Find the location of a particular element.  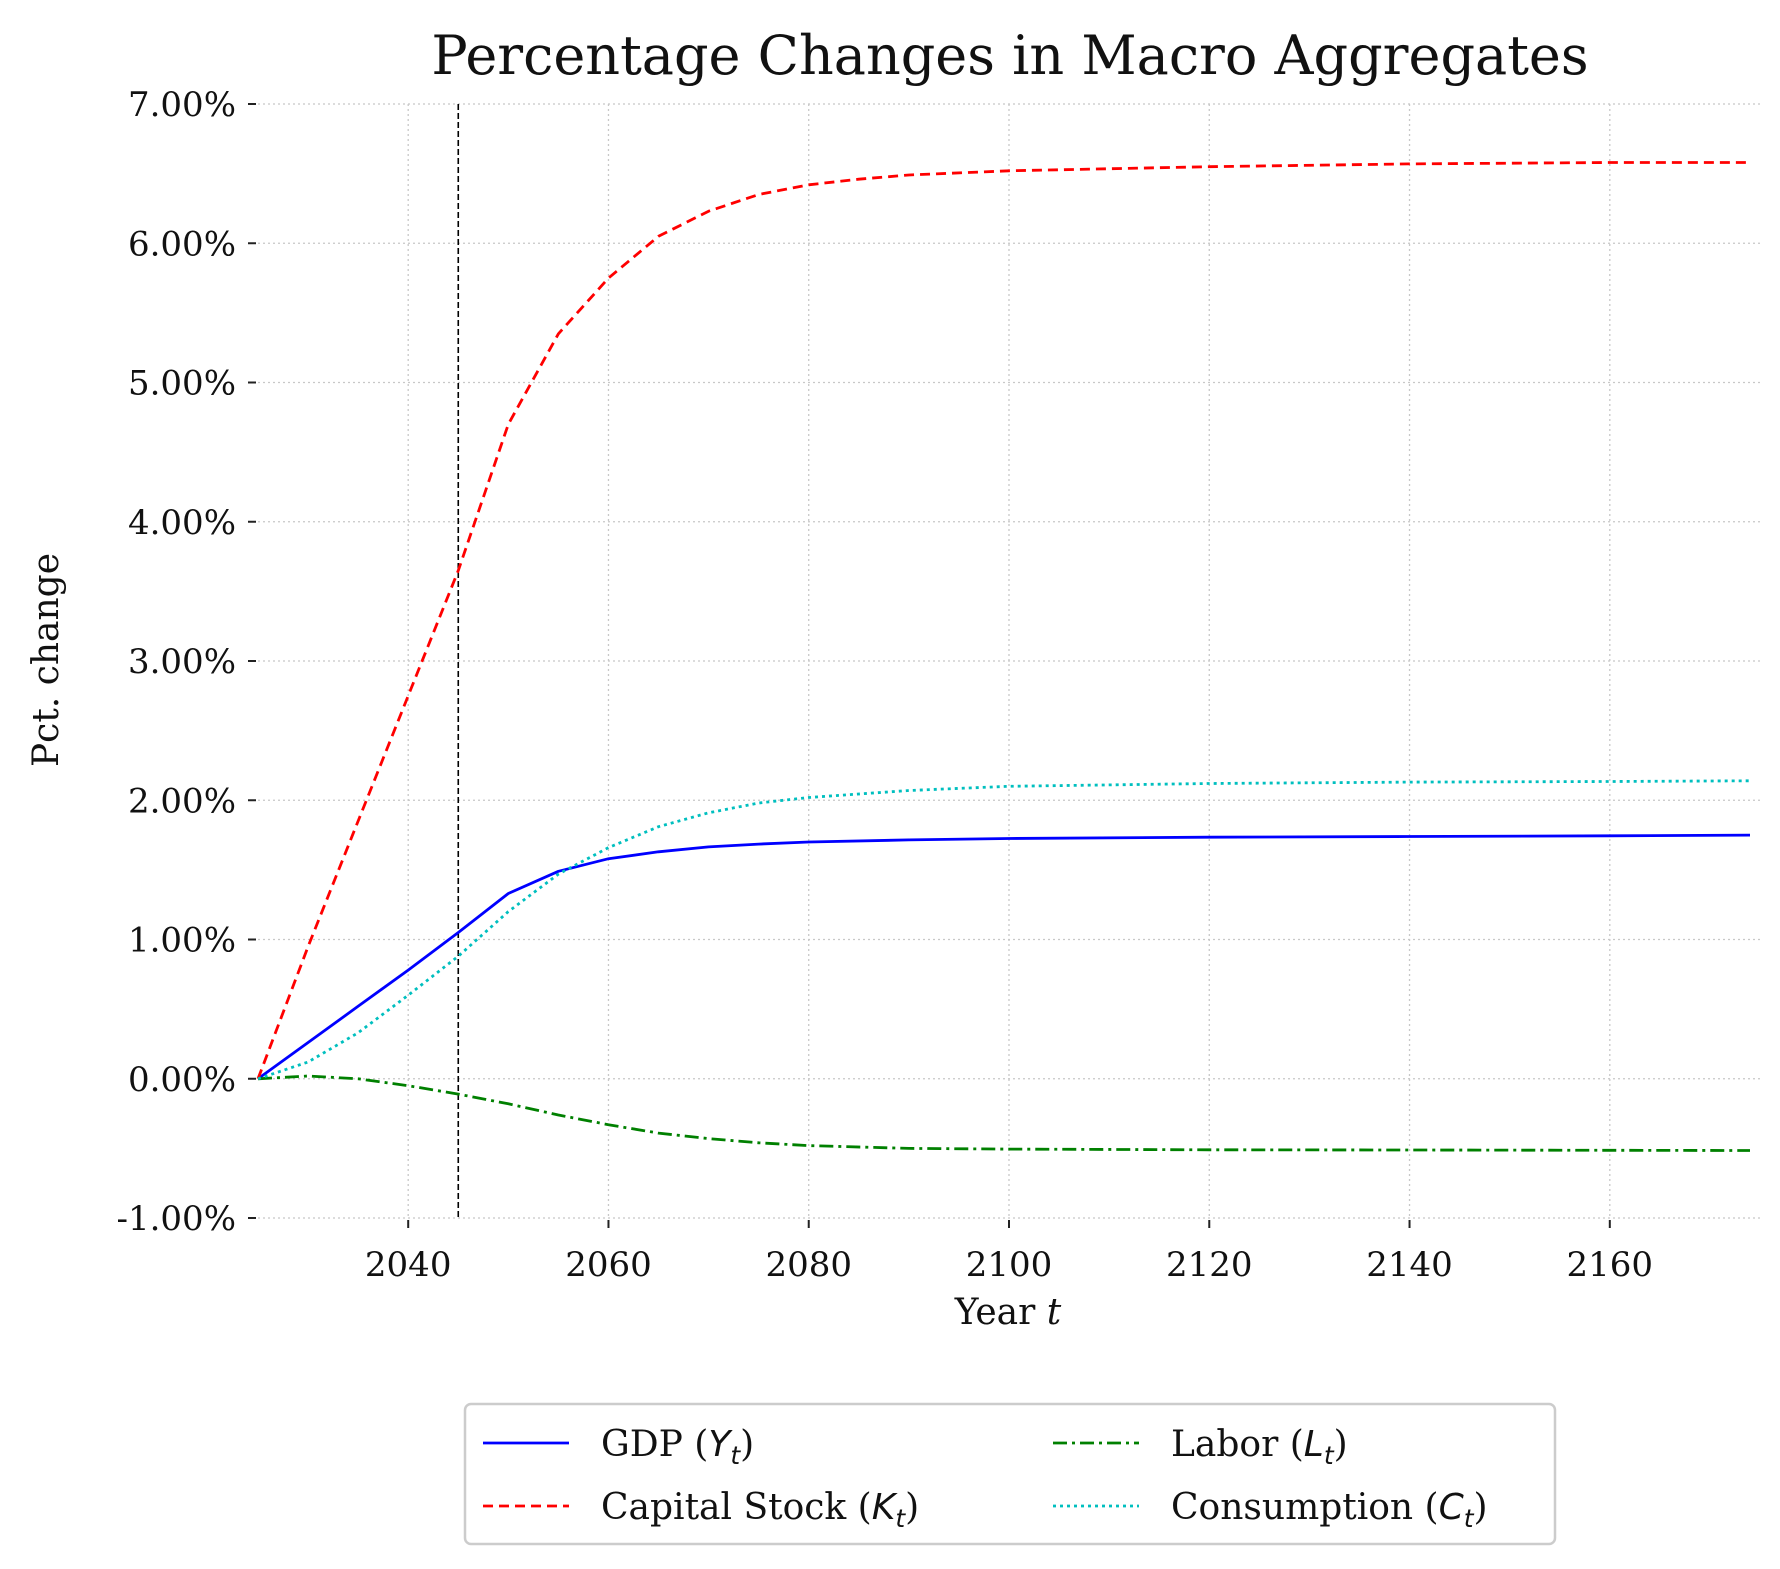

x-tick-label: 2140 is located at coordinates (1409, 1265).